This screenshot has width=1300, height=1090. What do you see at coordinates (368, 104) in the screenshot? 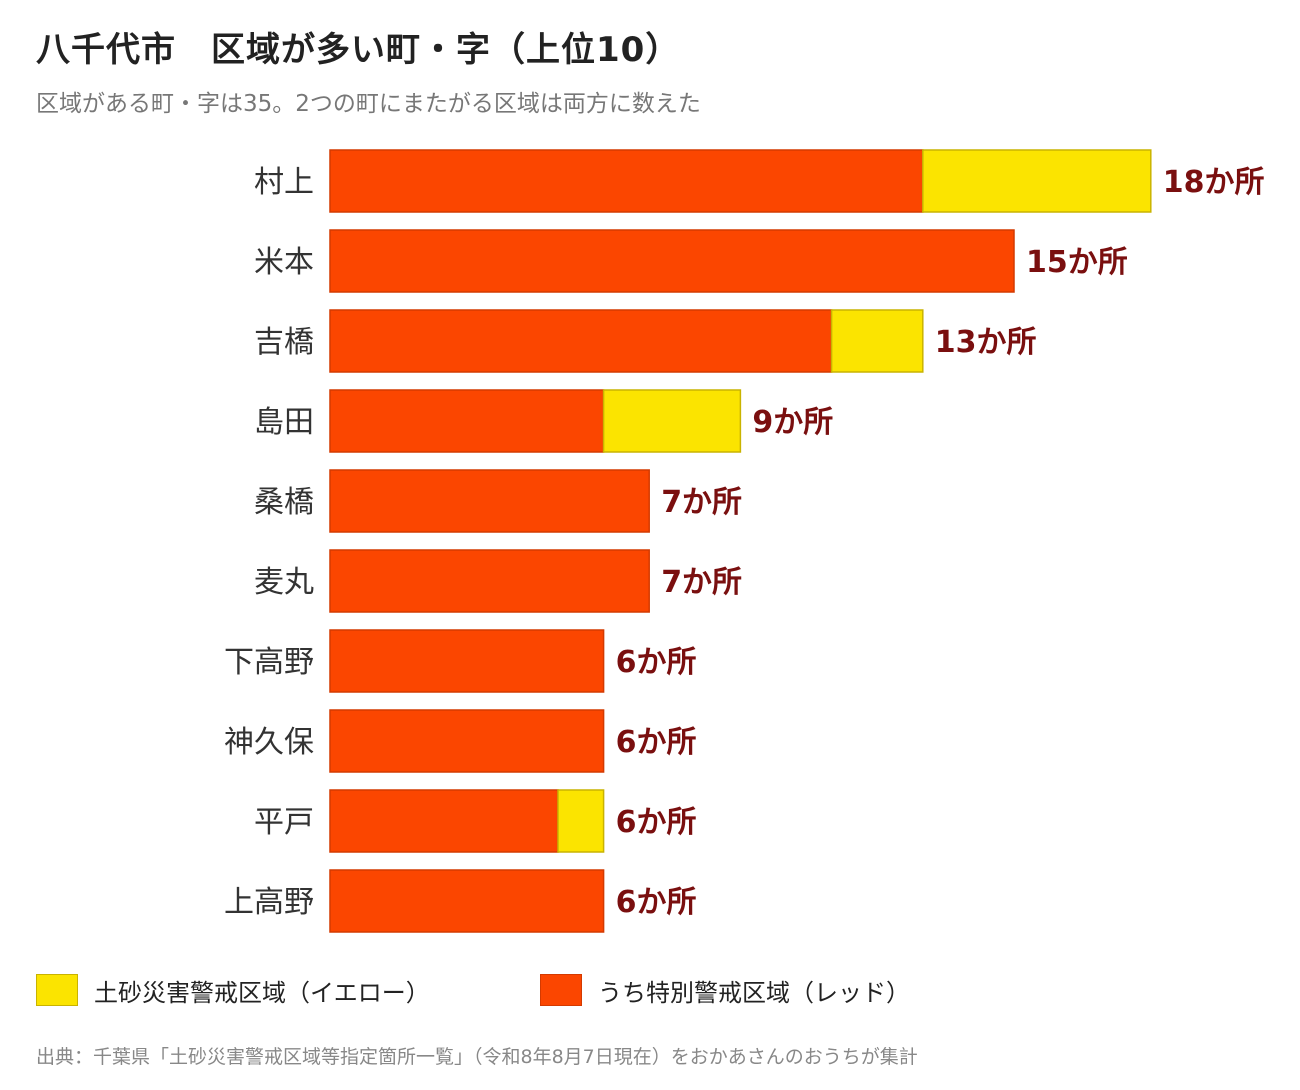
I see `chart-subtitle: 区域がある町・字は35。2つの町にまたがる区域は両方に数えた` at bounding box center [368, 104].